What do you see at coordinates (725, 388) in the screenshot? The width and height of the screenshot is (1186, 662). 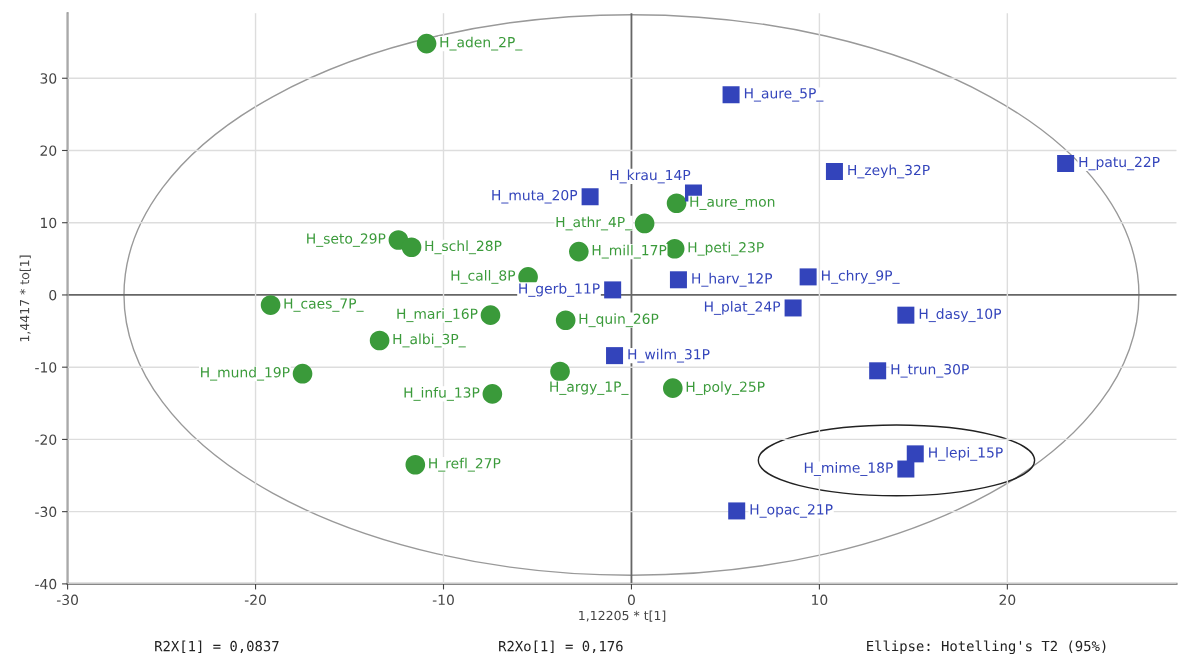 I see `annotation: H_poly_25P` at bounding box center [725, 388].